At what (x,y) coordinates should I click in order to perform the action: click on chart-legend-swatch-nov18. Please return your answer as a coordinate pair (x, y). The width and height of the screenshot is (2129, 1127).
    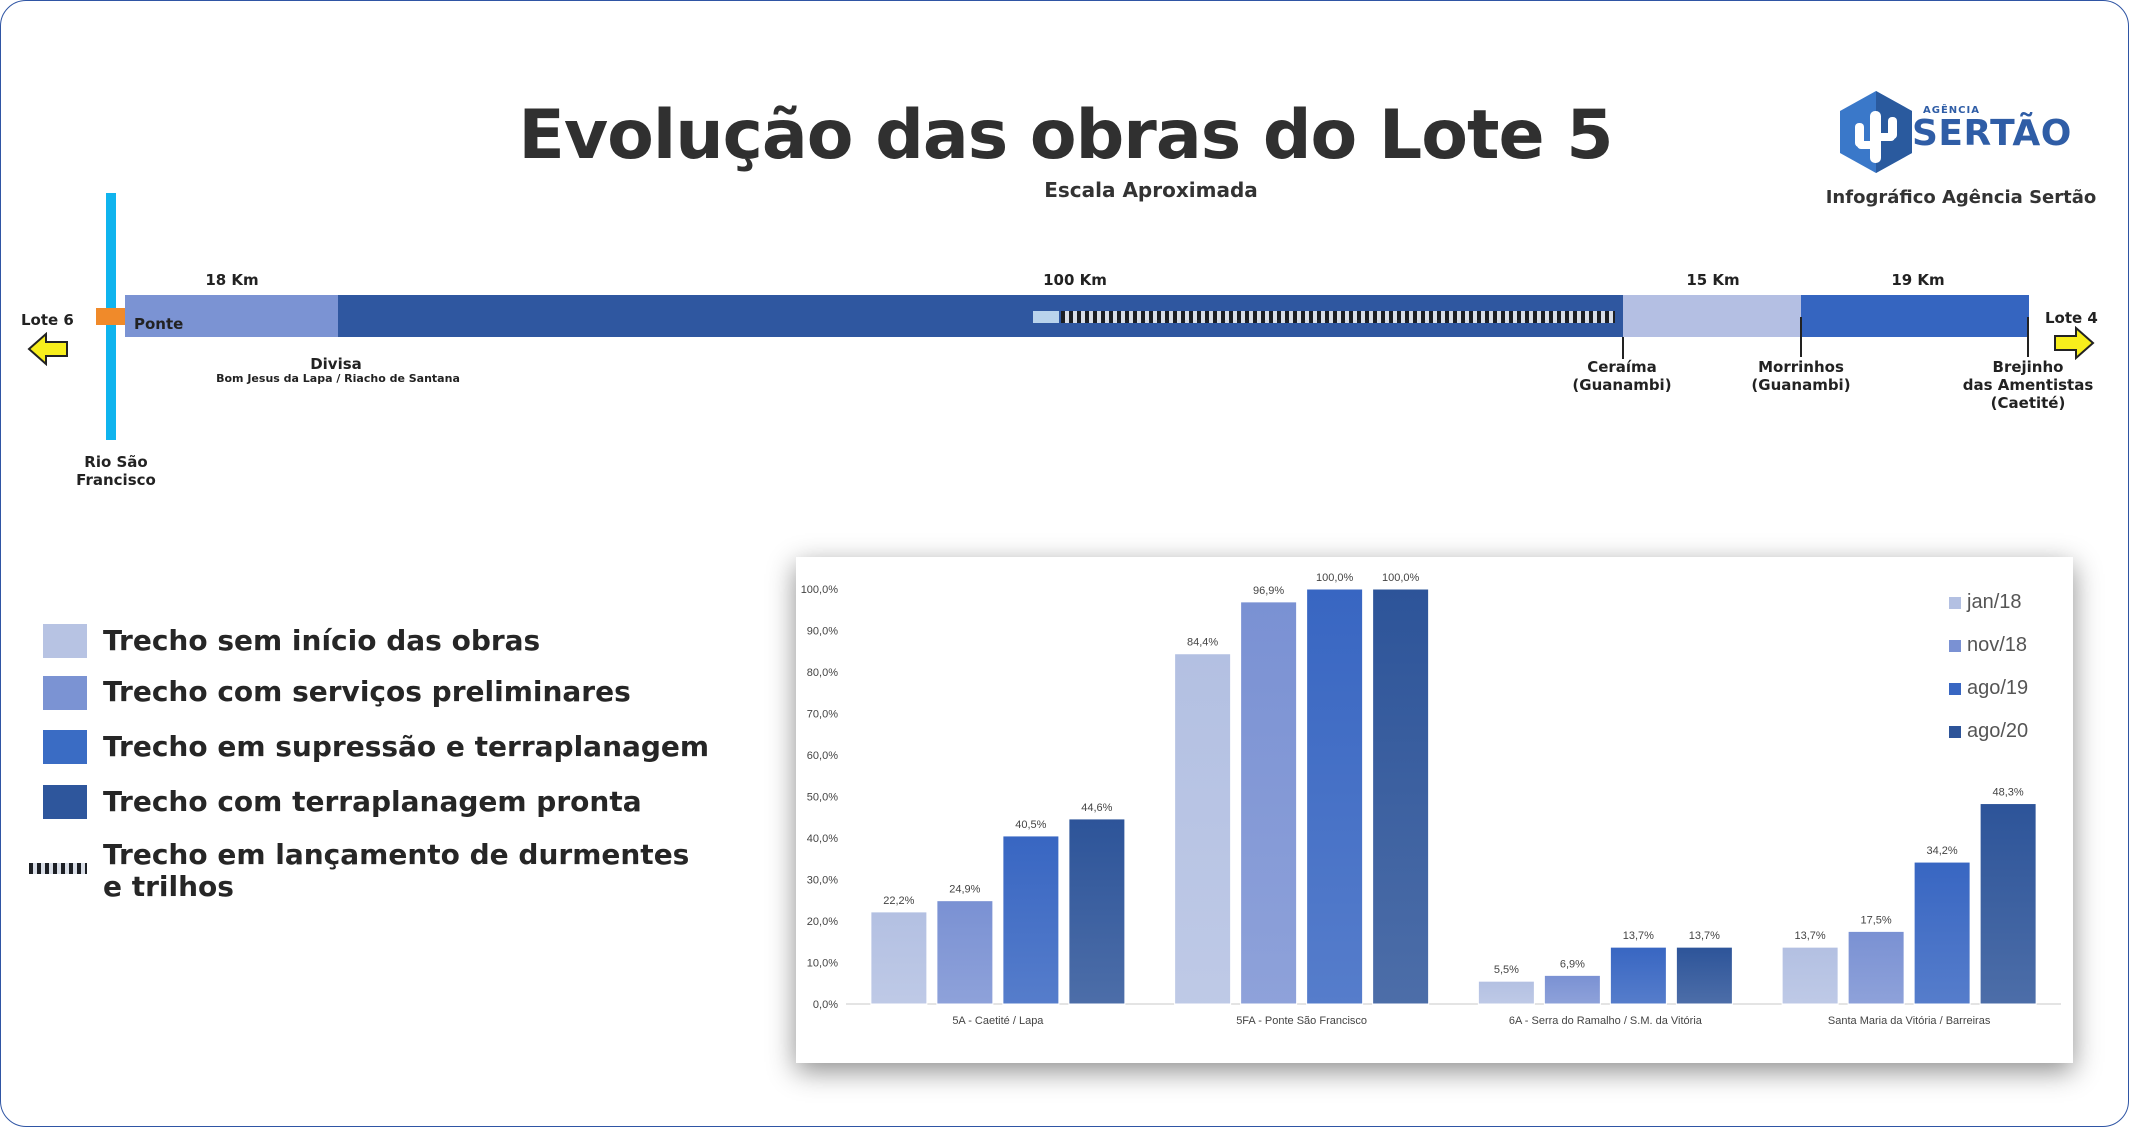
    Looking at the image, I should click on (1955, 645).